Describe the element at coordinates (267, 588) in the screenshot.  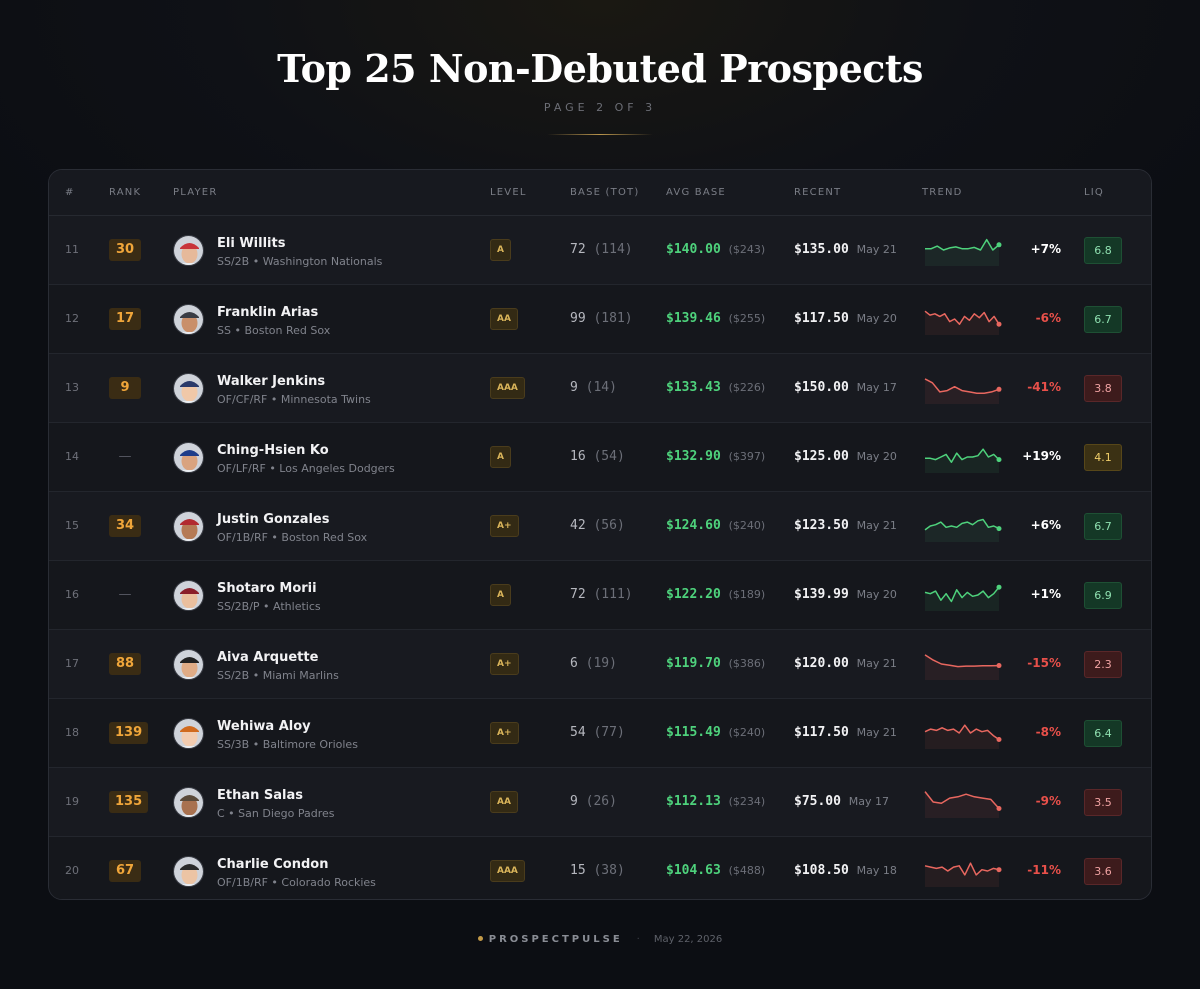
I see `player-name: Shotaro Morii` at that location.